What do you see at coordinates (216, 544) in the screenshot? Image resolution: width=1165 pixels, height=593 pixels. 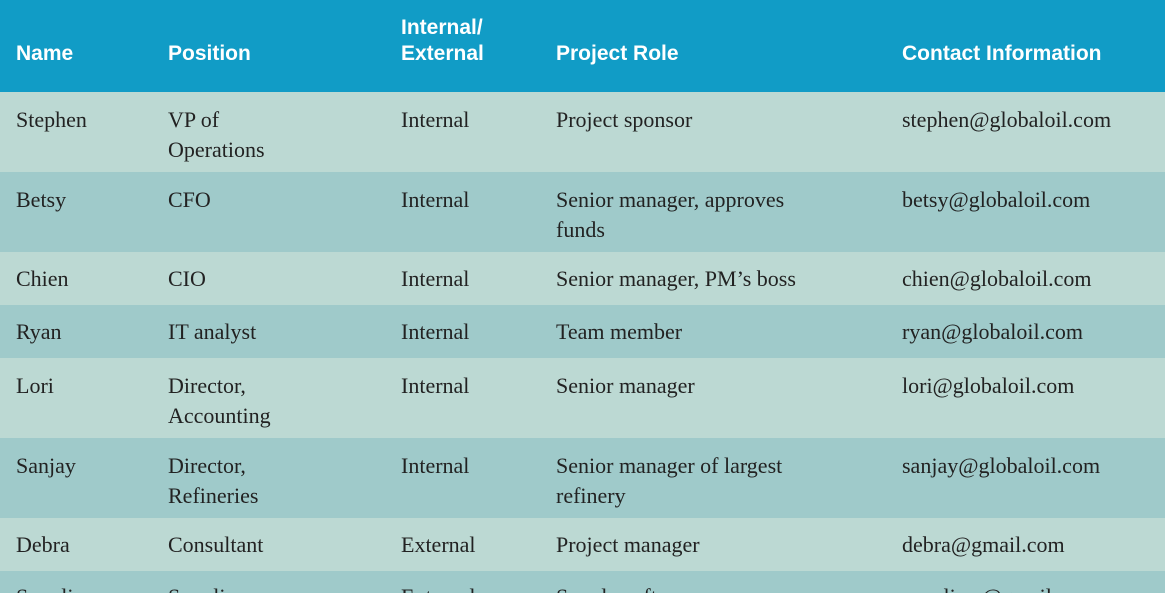 I see `cell-position-line1: Consultant` at bounding box center [216, 544].